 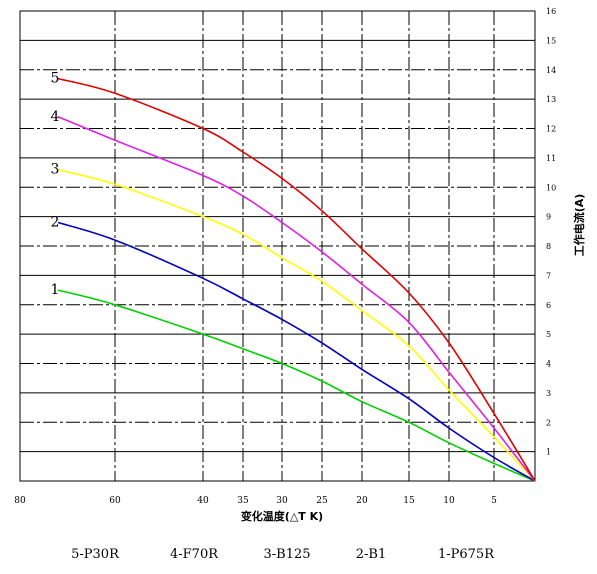 What do you see at coordinates (548, 364) in the screenshot?
I see `y-tick-label: 4` at bounding box center [548, 364].